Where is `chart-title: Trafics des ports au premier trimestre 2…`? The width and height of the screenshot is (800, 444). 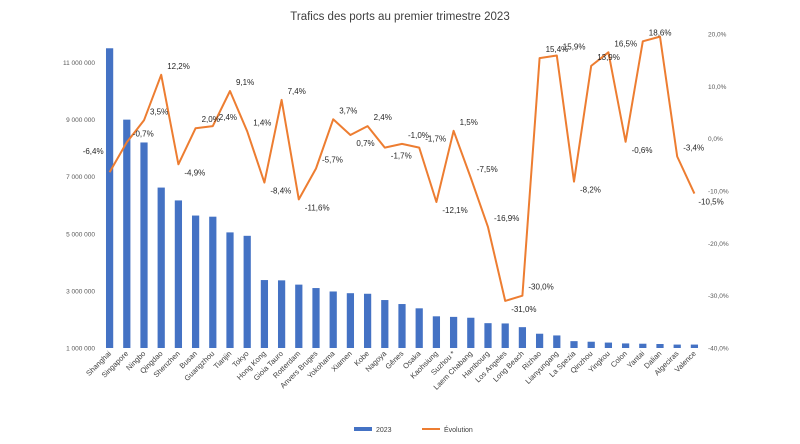
chart-title: Trafics des ports au premier trimestre 2… is located at coordinates (399, 17).